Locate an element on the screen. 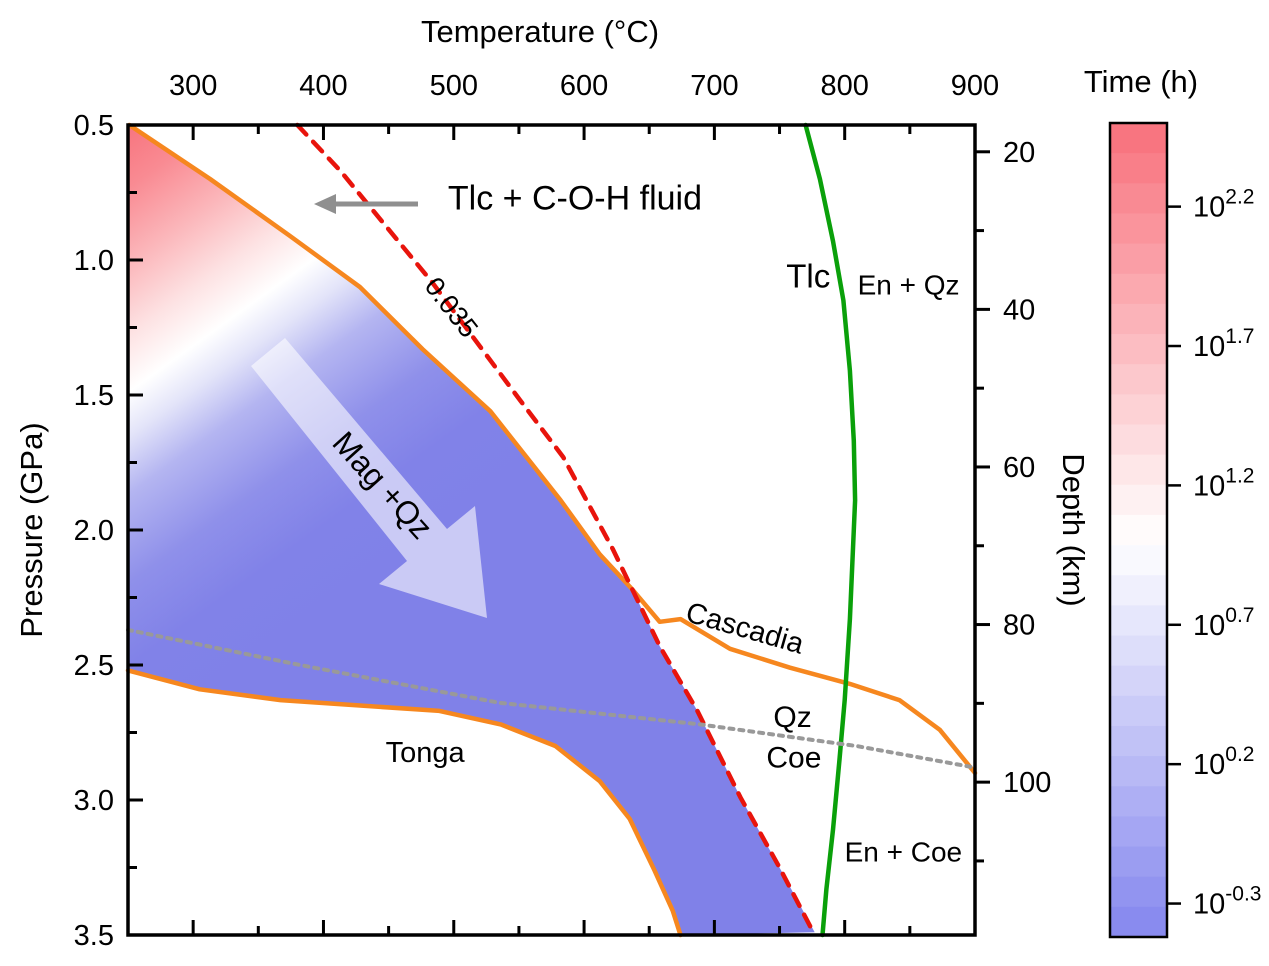  pressure-tick-label: 2.0 is located at coordinates (94, 531).